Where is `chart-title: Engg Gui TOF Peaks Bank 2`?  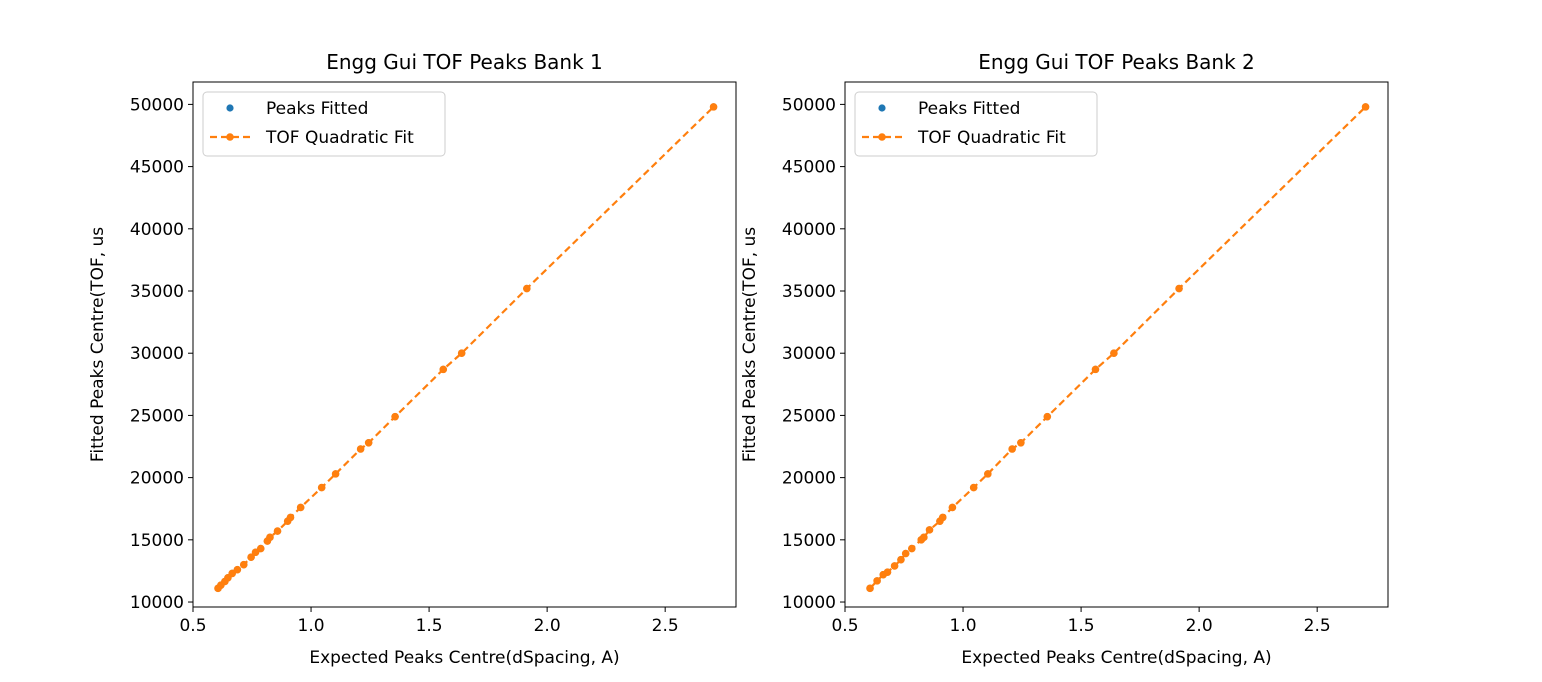 chart-title: Engg Gui TOF Peaks Bank 2 is located at coordinates (1116, 62).